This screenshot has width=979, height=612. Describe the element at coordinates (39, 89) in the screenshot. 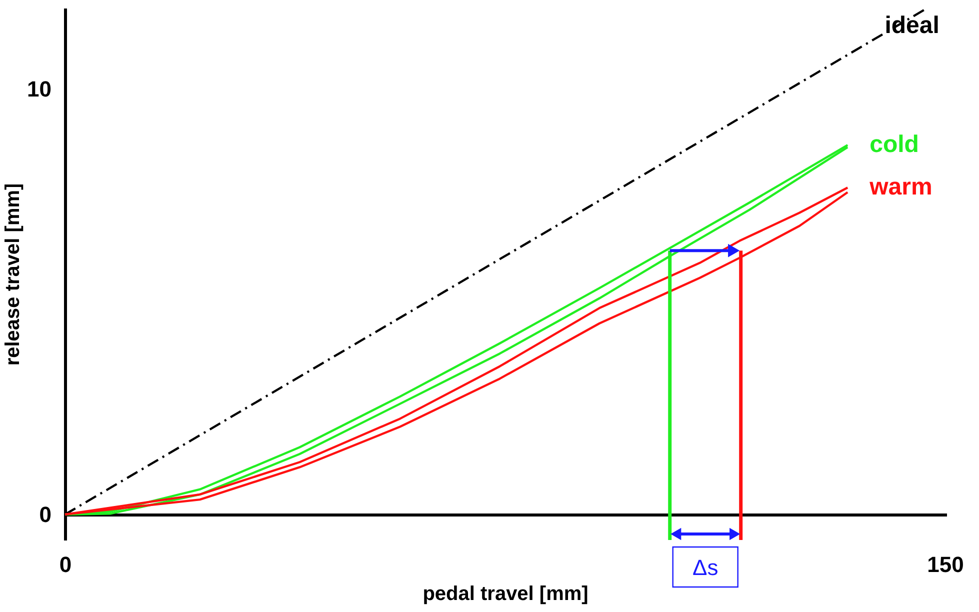

I see `y-tick-label: 10` at that location.